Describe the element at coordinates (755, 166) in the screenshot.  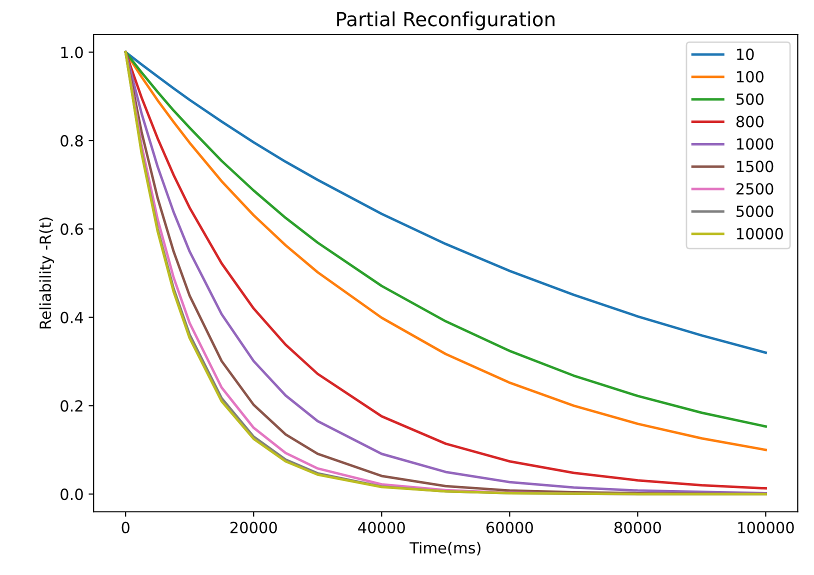
I see `legend-label: 1500` at that location.